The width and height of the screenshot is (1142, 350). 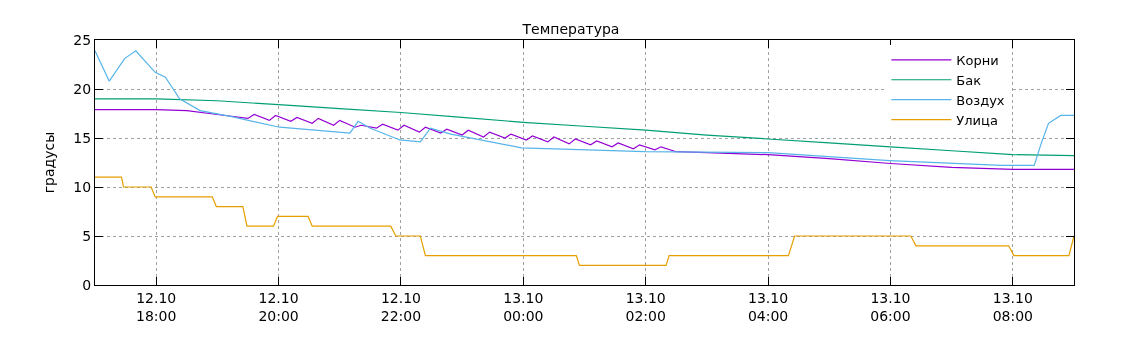 What do you see at coordinates (87, 284) in the screenshot?
I see `y-tick-label: 0` at bounding box center [87, 284].